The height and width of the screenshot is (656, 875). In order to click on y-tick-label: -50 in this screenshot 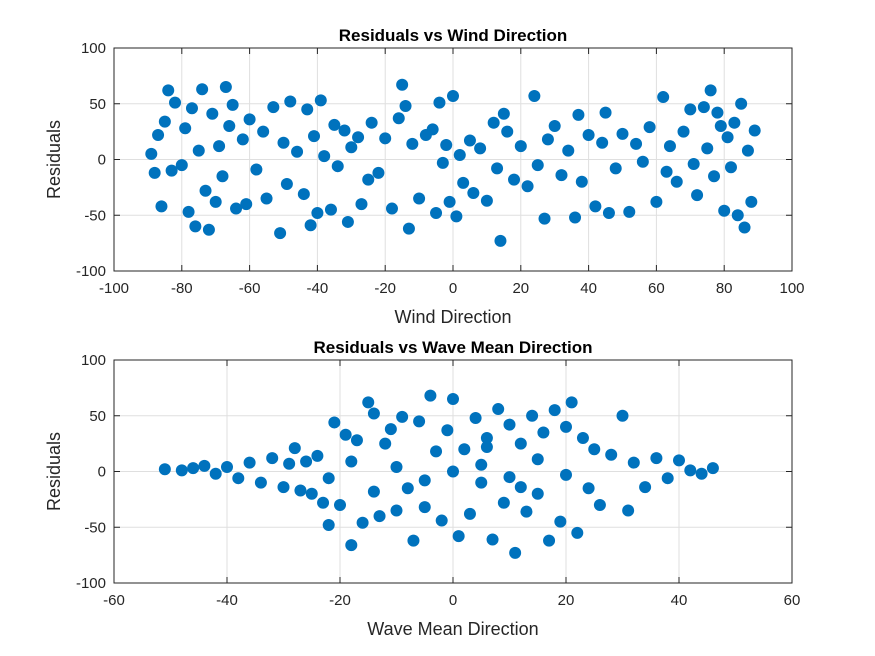, I will do `click(95, 527)`.